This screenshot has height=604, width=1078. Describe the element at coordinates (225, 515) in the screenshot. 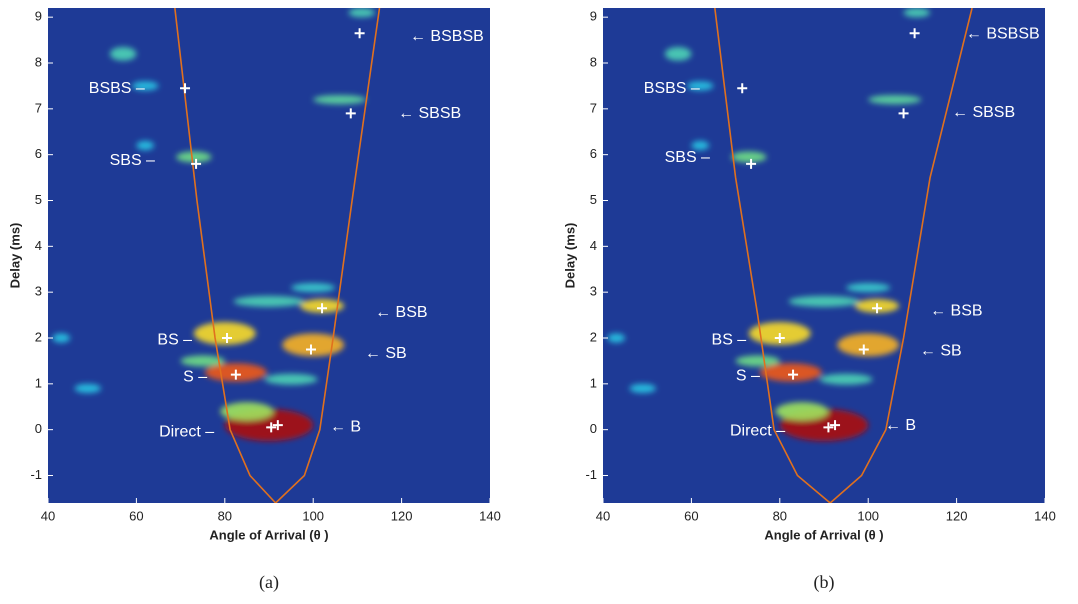

I see `x-tick-label: 80` at that location.